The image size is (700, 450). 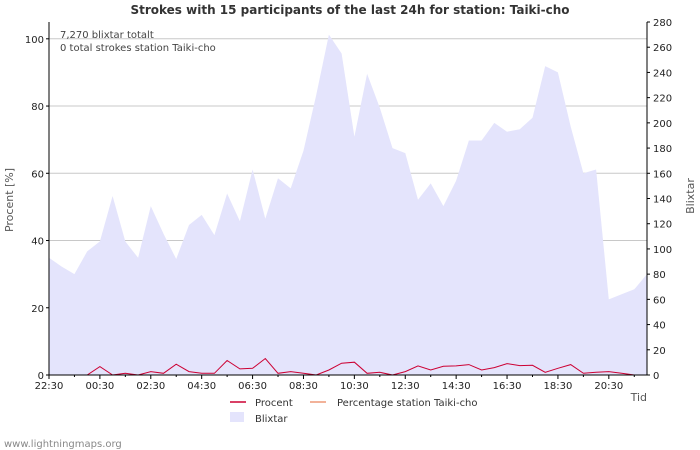 I want to click on y-right-tick-label: 200, so click(x=662, y=124).